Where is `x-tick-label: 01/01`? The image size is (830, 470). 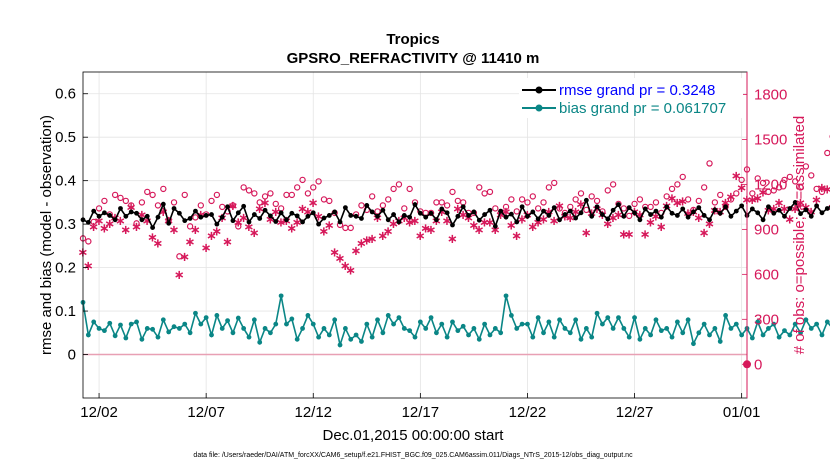 x-tick-label: 01/01 is located at coordinates (742, 412).